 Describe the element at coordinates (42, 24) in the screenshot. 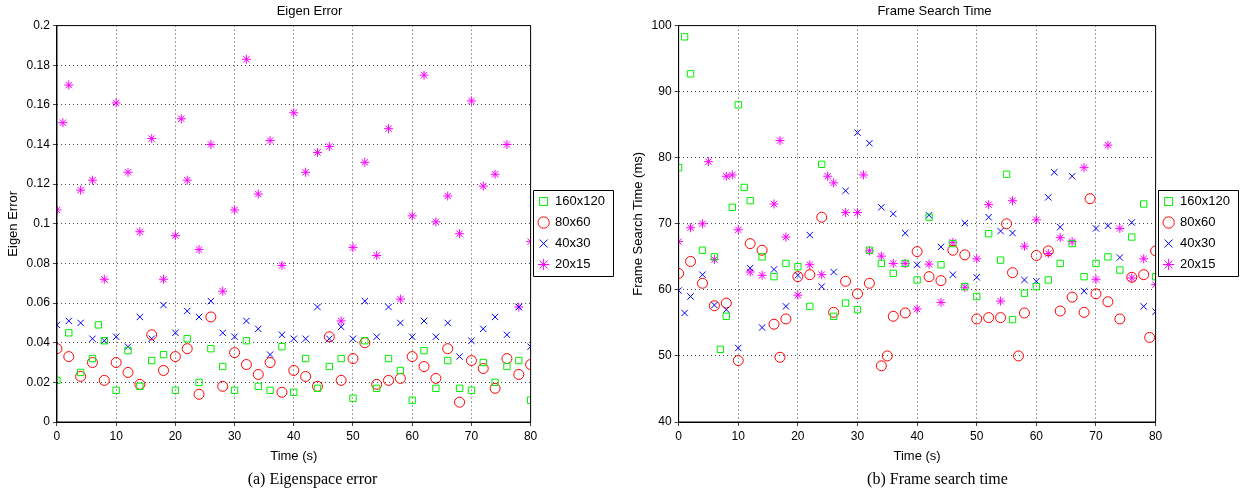

I see `y-tick-label: 0.2` at that location.